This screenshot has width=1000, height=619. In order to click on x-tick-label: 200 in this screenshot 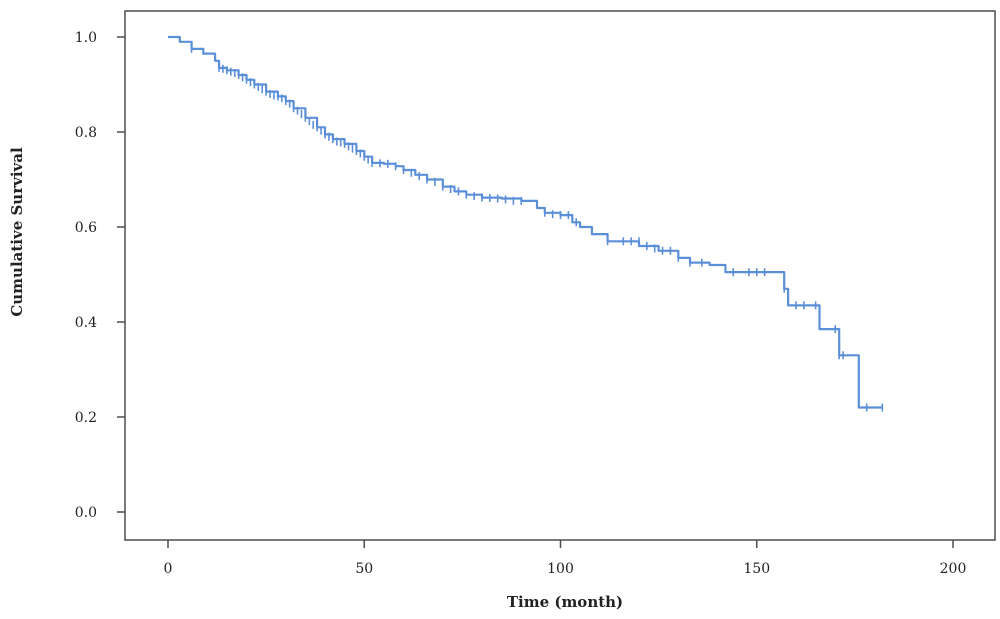, I will do `click(953, 569)`.